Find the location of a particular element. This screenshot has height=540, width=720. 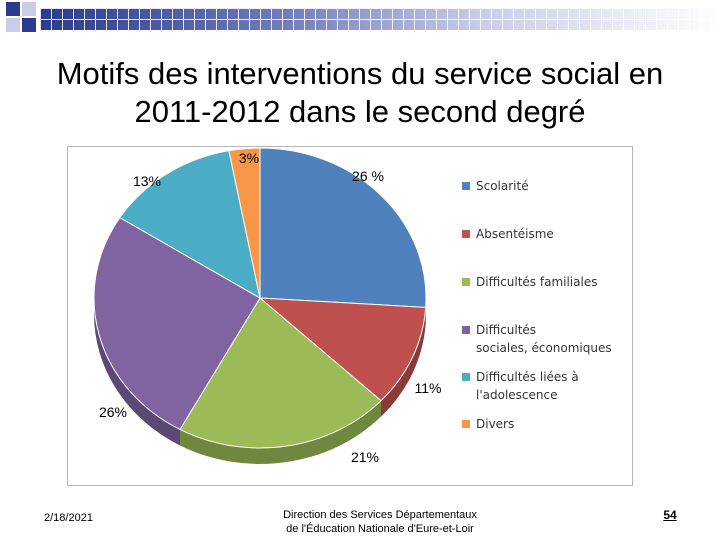

header-decoration is located at coordinates (360, 20).